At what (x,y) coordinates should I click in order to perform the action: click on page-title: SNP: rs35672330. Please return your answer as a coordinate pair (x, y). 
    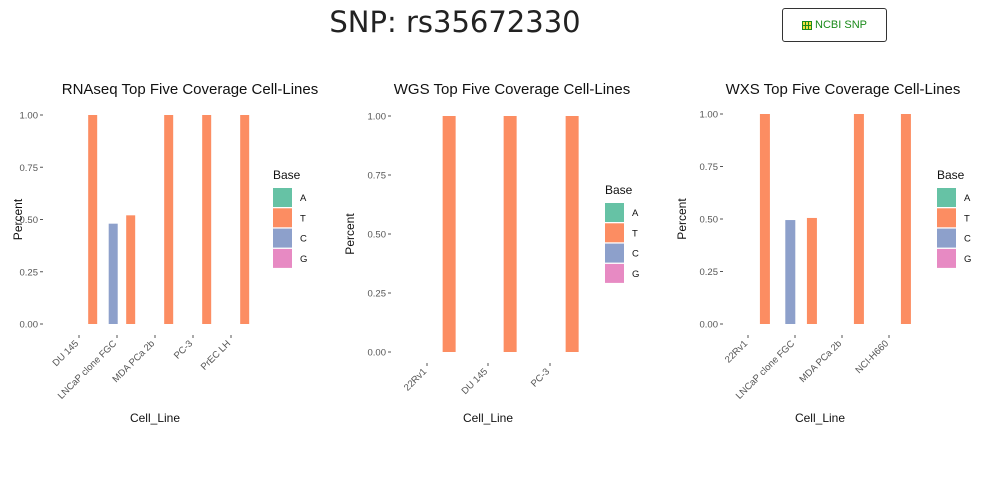
    Looking at the image, I should click on (455, 22).